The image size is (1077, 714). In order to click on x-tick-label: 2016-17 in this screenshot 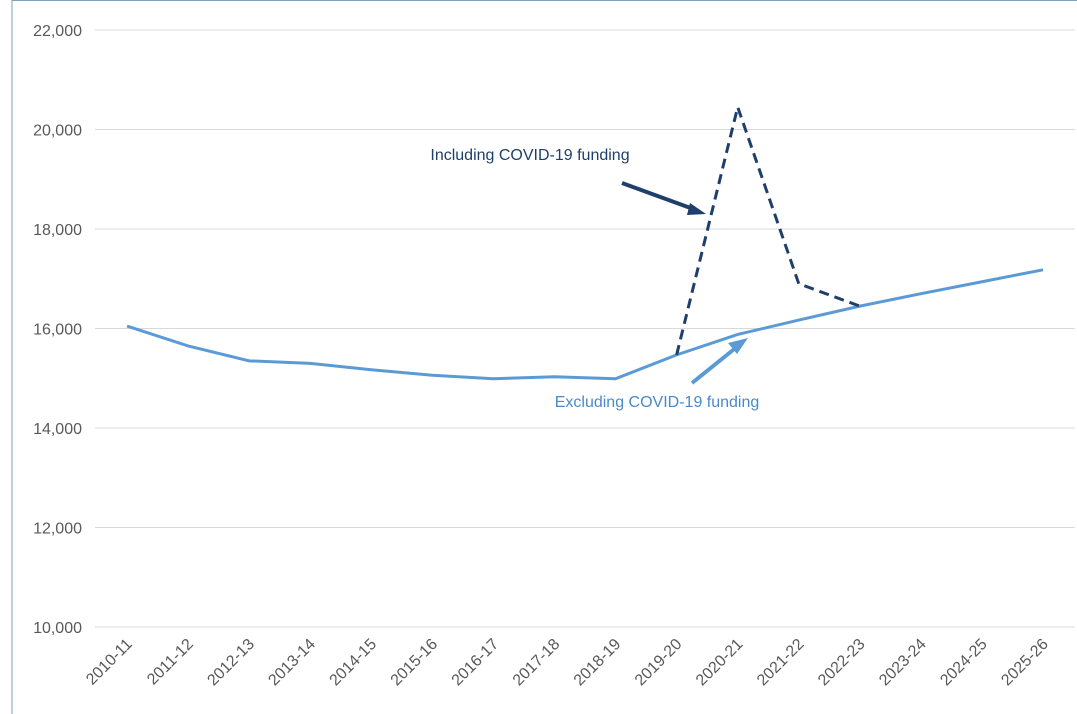, I will do `click(476, 663)`.